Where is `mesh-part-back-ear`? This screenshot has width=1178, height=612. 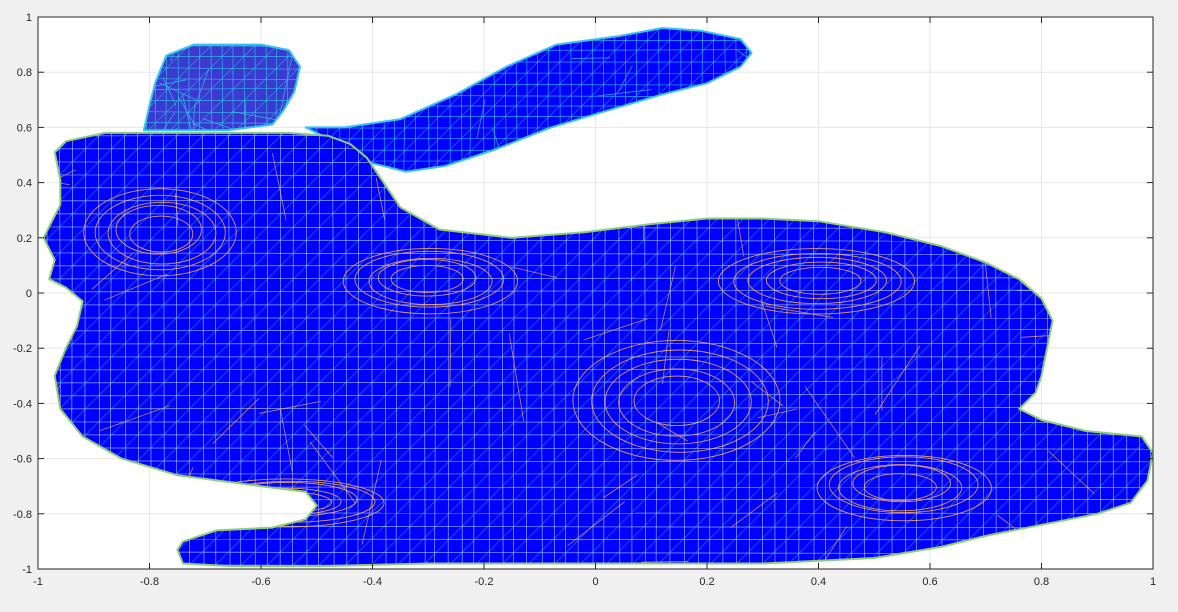 mesh-part-back-ear is located at coordinates (221, 87).